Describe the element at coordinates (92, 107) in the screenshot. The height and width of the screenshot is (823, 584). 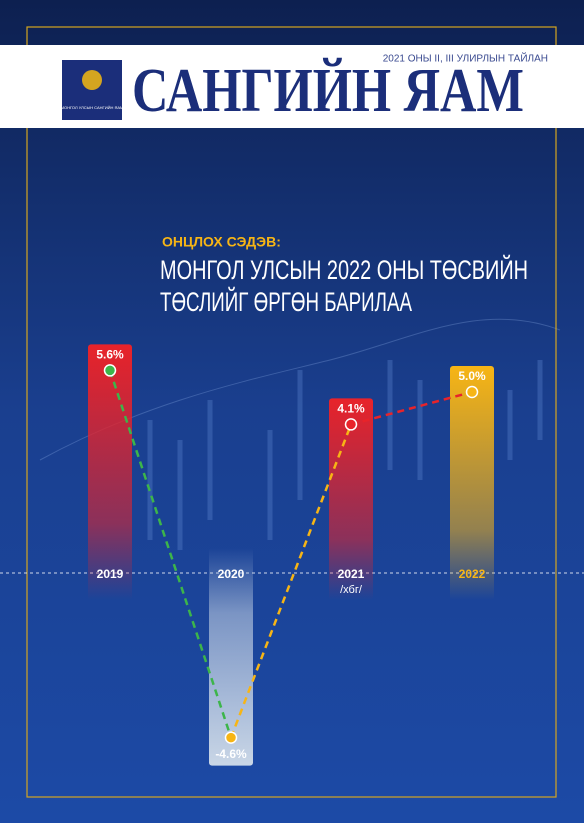
I see `logo-text: МОНГОЛ УЛСЫН САНГИЙН ЯАМ` at that location.